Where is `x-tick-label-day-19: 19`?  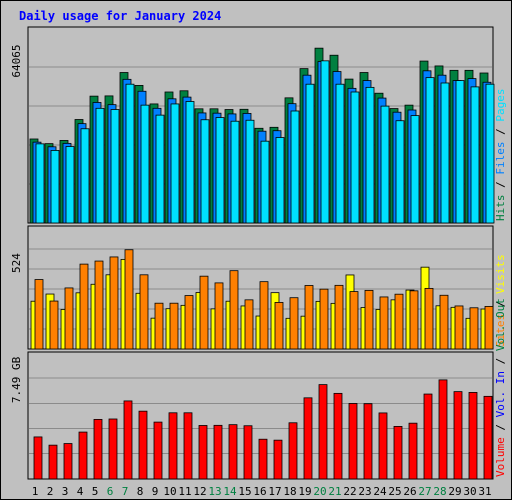
x-tick-label-day-19: 19 is located at coordinates (304, 491).